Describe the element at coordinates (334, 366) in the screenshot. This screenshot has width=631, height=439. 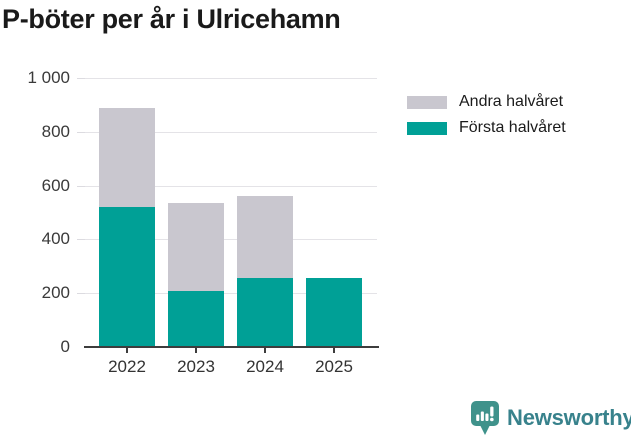
I see `x-axis-label-2025: 2025` at that location.